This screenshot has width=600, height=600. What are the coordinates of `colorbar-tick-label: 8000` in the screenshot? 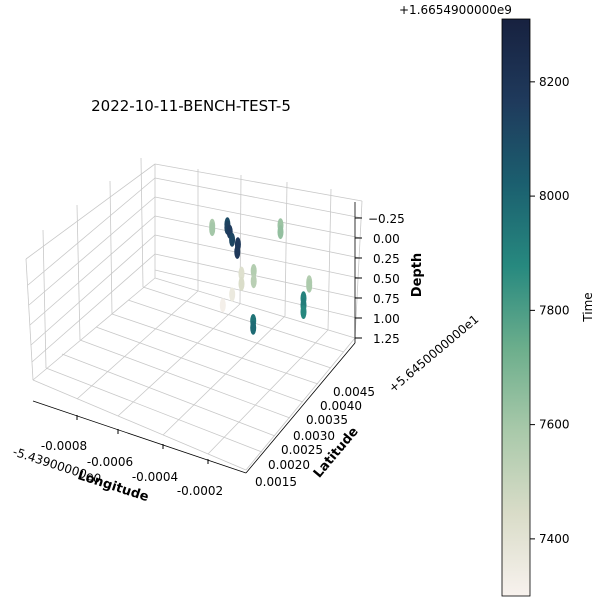 It's located at (554, 196).